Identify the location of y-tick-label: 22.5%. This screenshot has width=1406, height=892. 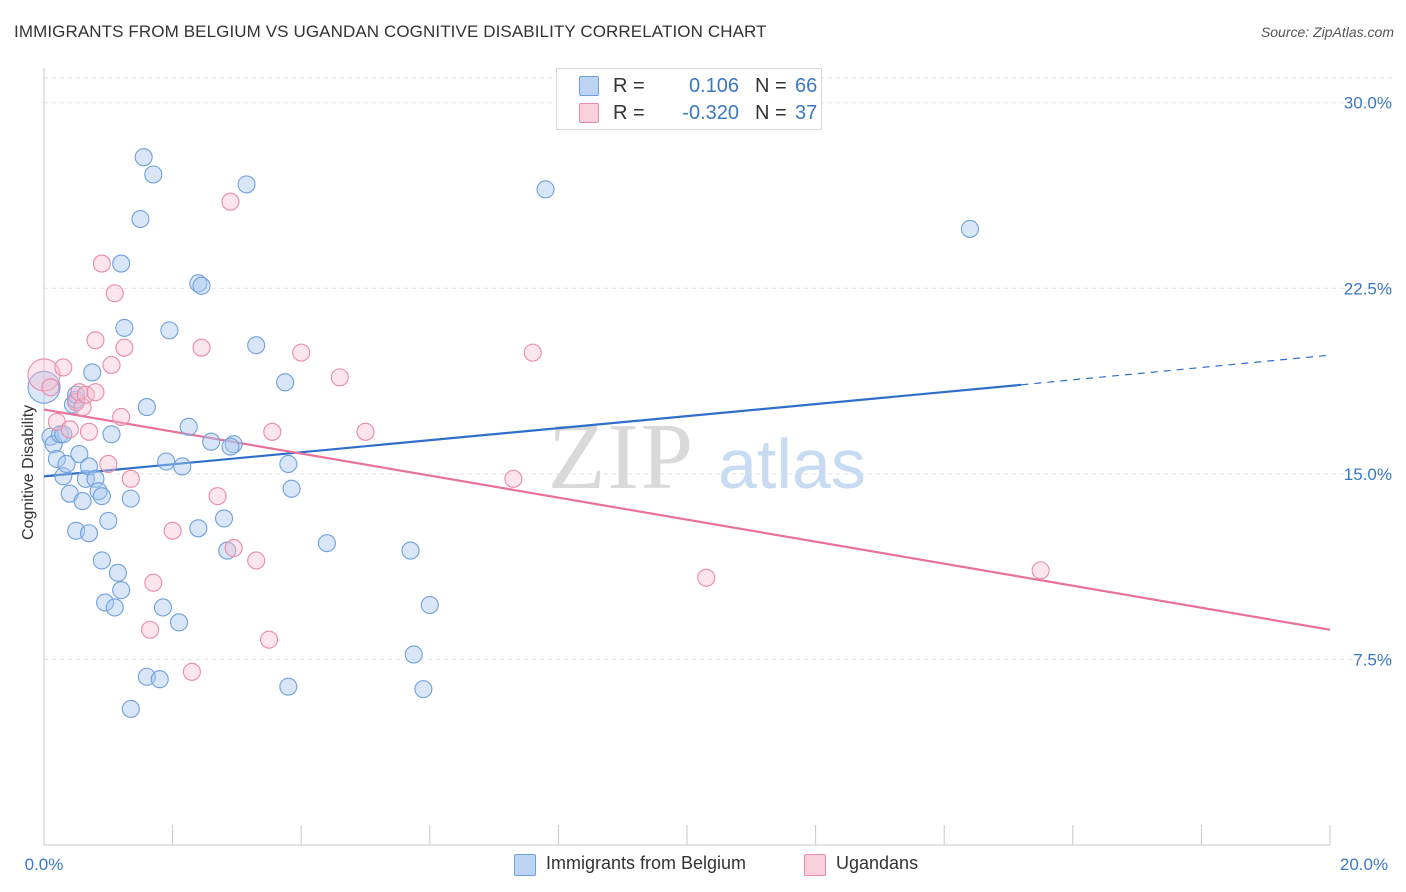
(1368, 288).